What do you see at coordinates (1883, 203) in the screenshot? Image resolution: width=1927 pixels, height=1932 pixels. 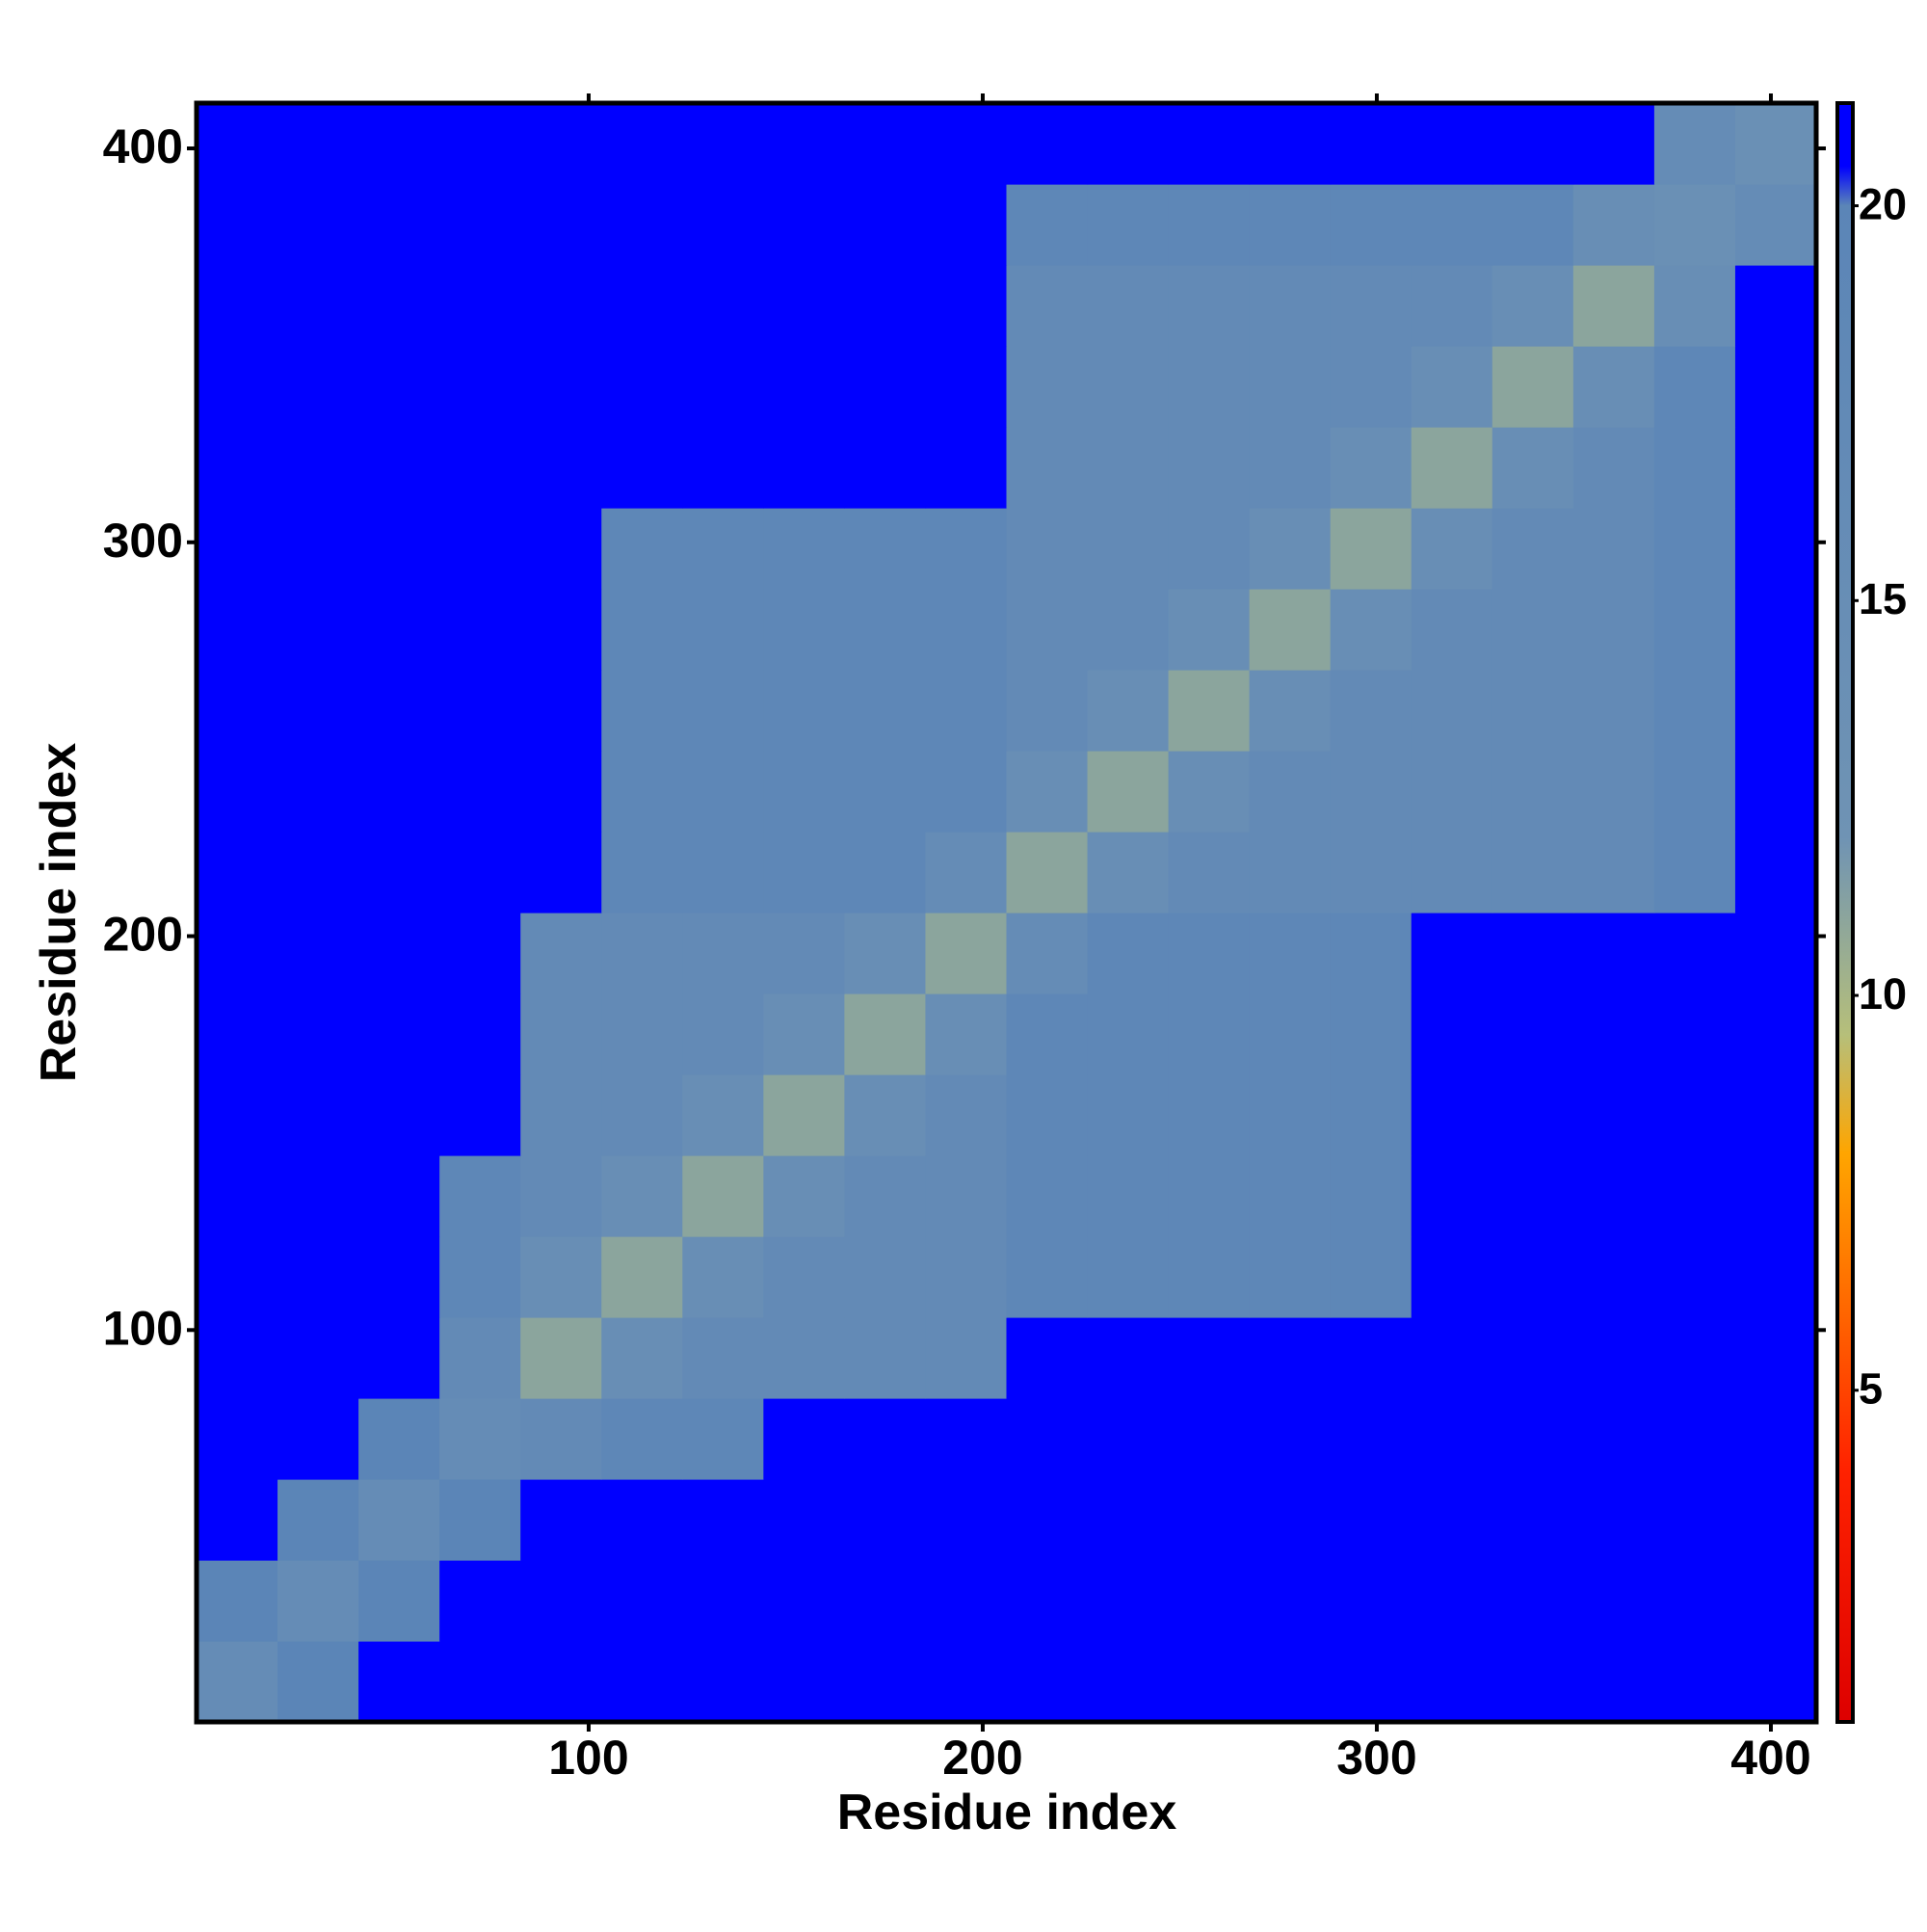 I see `colorbar-tick-label: 20` at bounding box center [1883, 203].